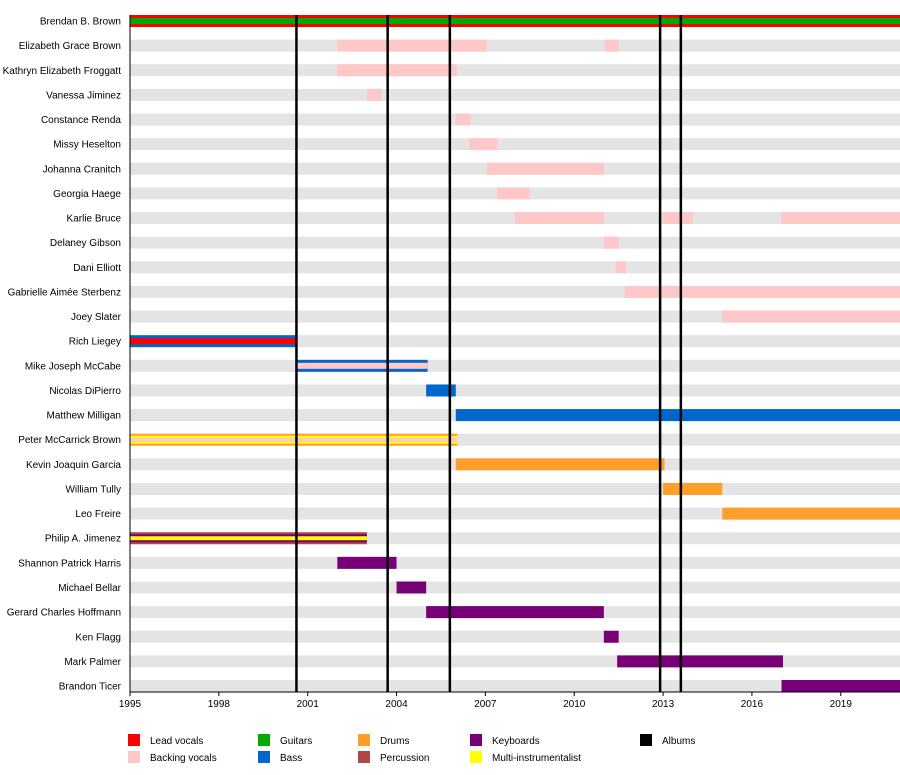 This screenshot has height=775, width=900. Describe the element at coordinates (70, 46) in the screenshot. I see `member-name: Elizabeth Grace Brown` at that location.